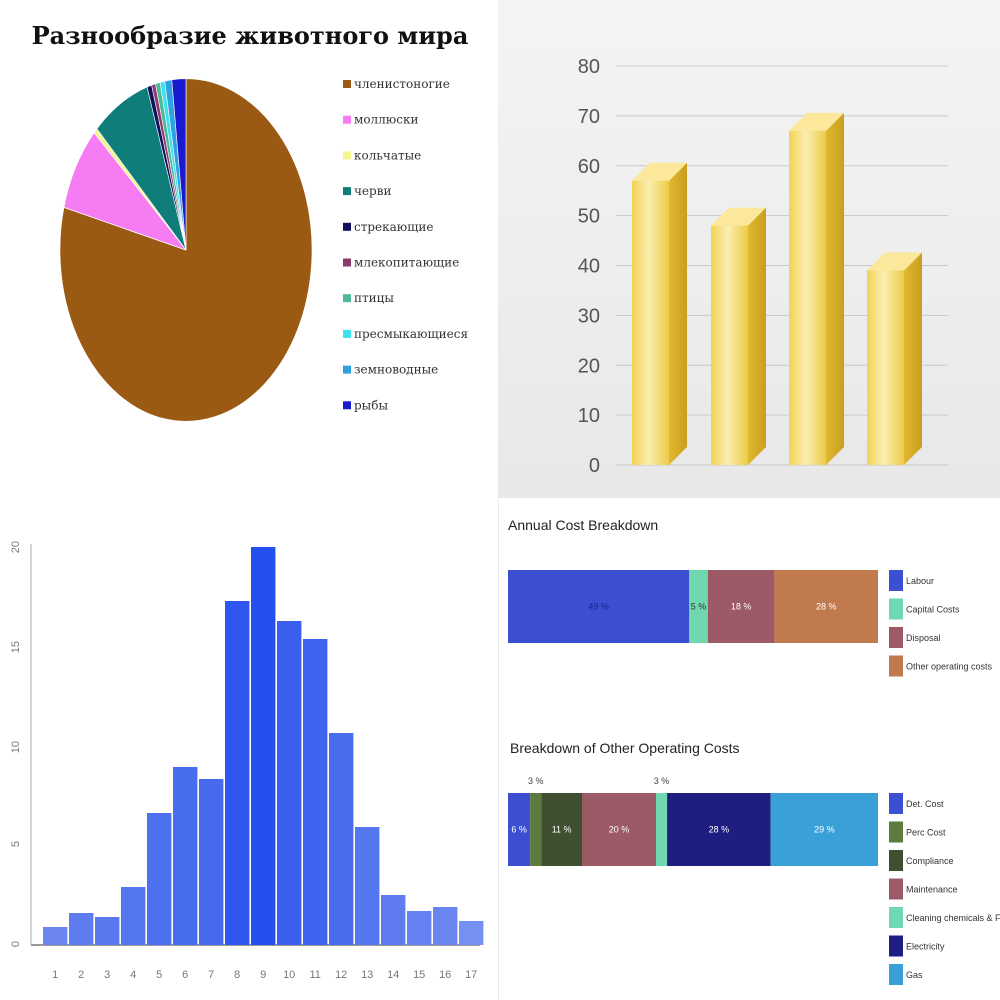  Describe the element at coordinates (589, 67) in the screenshot. I see `bar3d-ytick-80: 80` at that location.